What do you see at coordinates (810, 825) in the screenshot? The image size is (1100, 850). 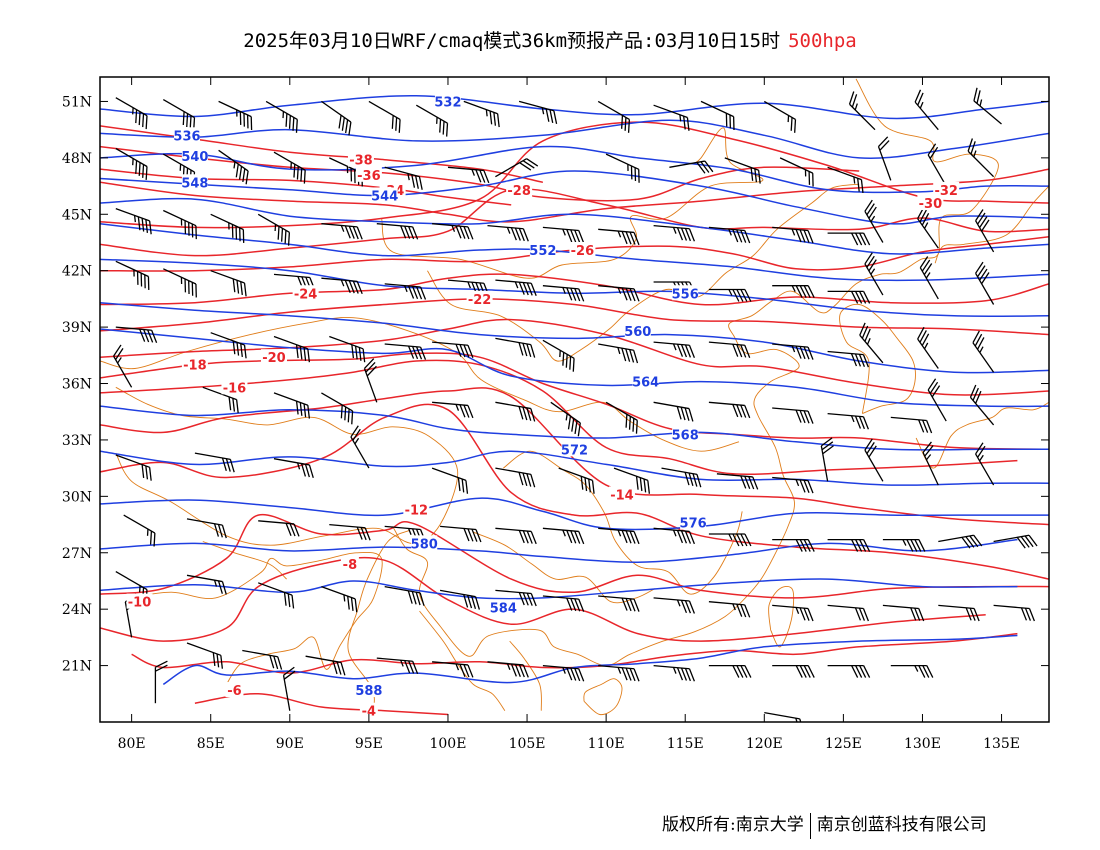 I see `footer-separator` at bounding box center [810, 825].